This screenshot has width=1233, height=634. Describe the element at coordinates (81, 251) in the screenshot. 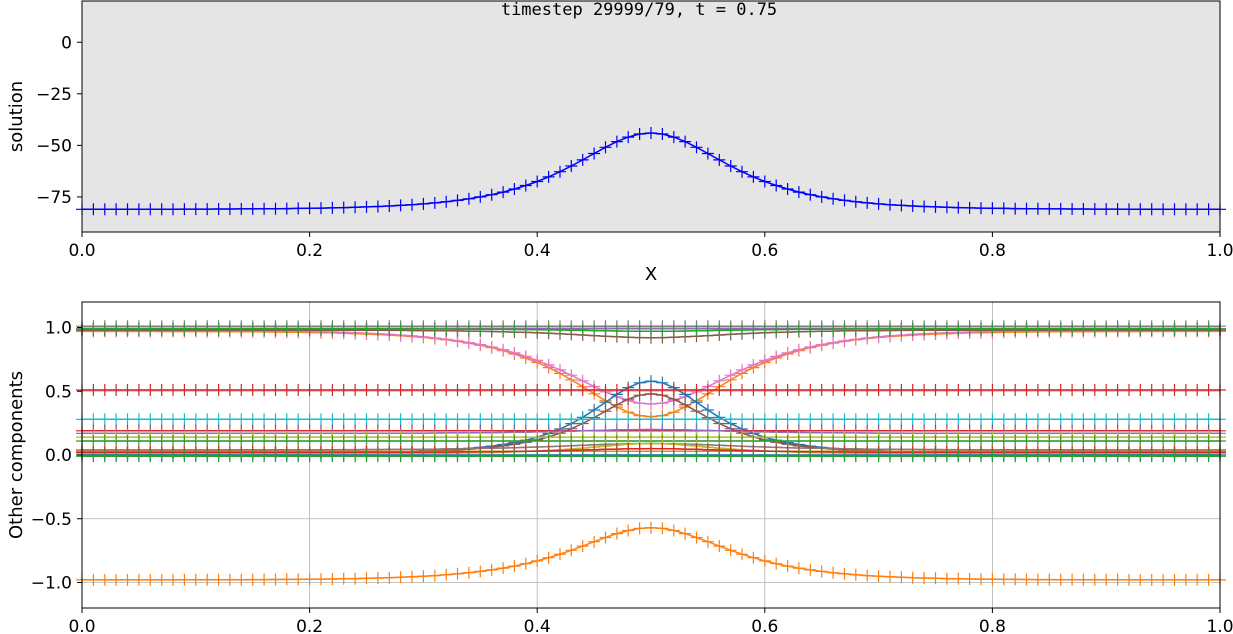

I see `panel1-xtick-label-0: 0.0` at that location.